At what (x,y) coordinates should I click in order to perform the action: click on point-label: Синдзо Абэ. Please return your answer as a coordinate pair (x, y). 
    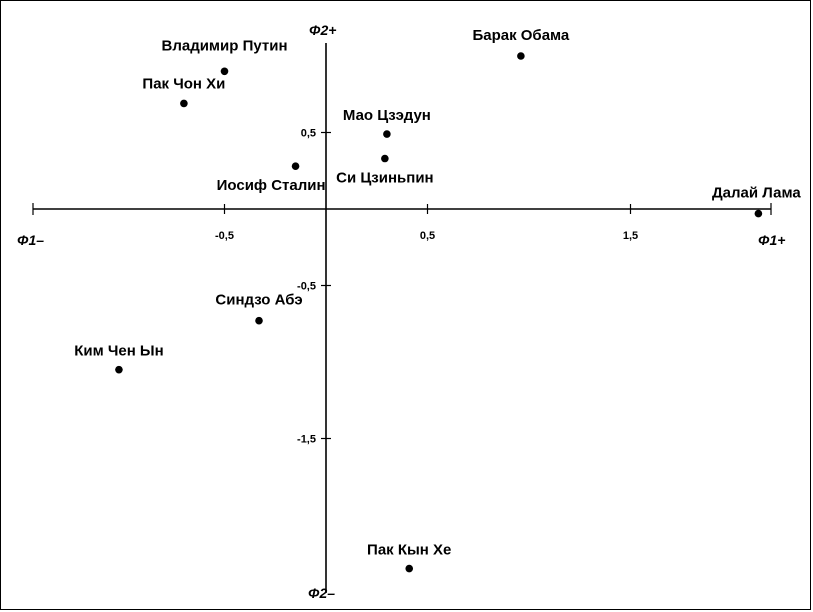
    Looking at the image, I should click on (258, 300).